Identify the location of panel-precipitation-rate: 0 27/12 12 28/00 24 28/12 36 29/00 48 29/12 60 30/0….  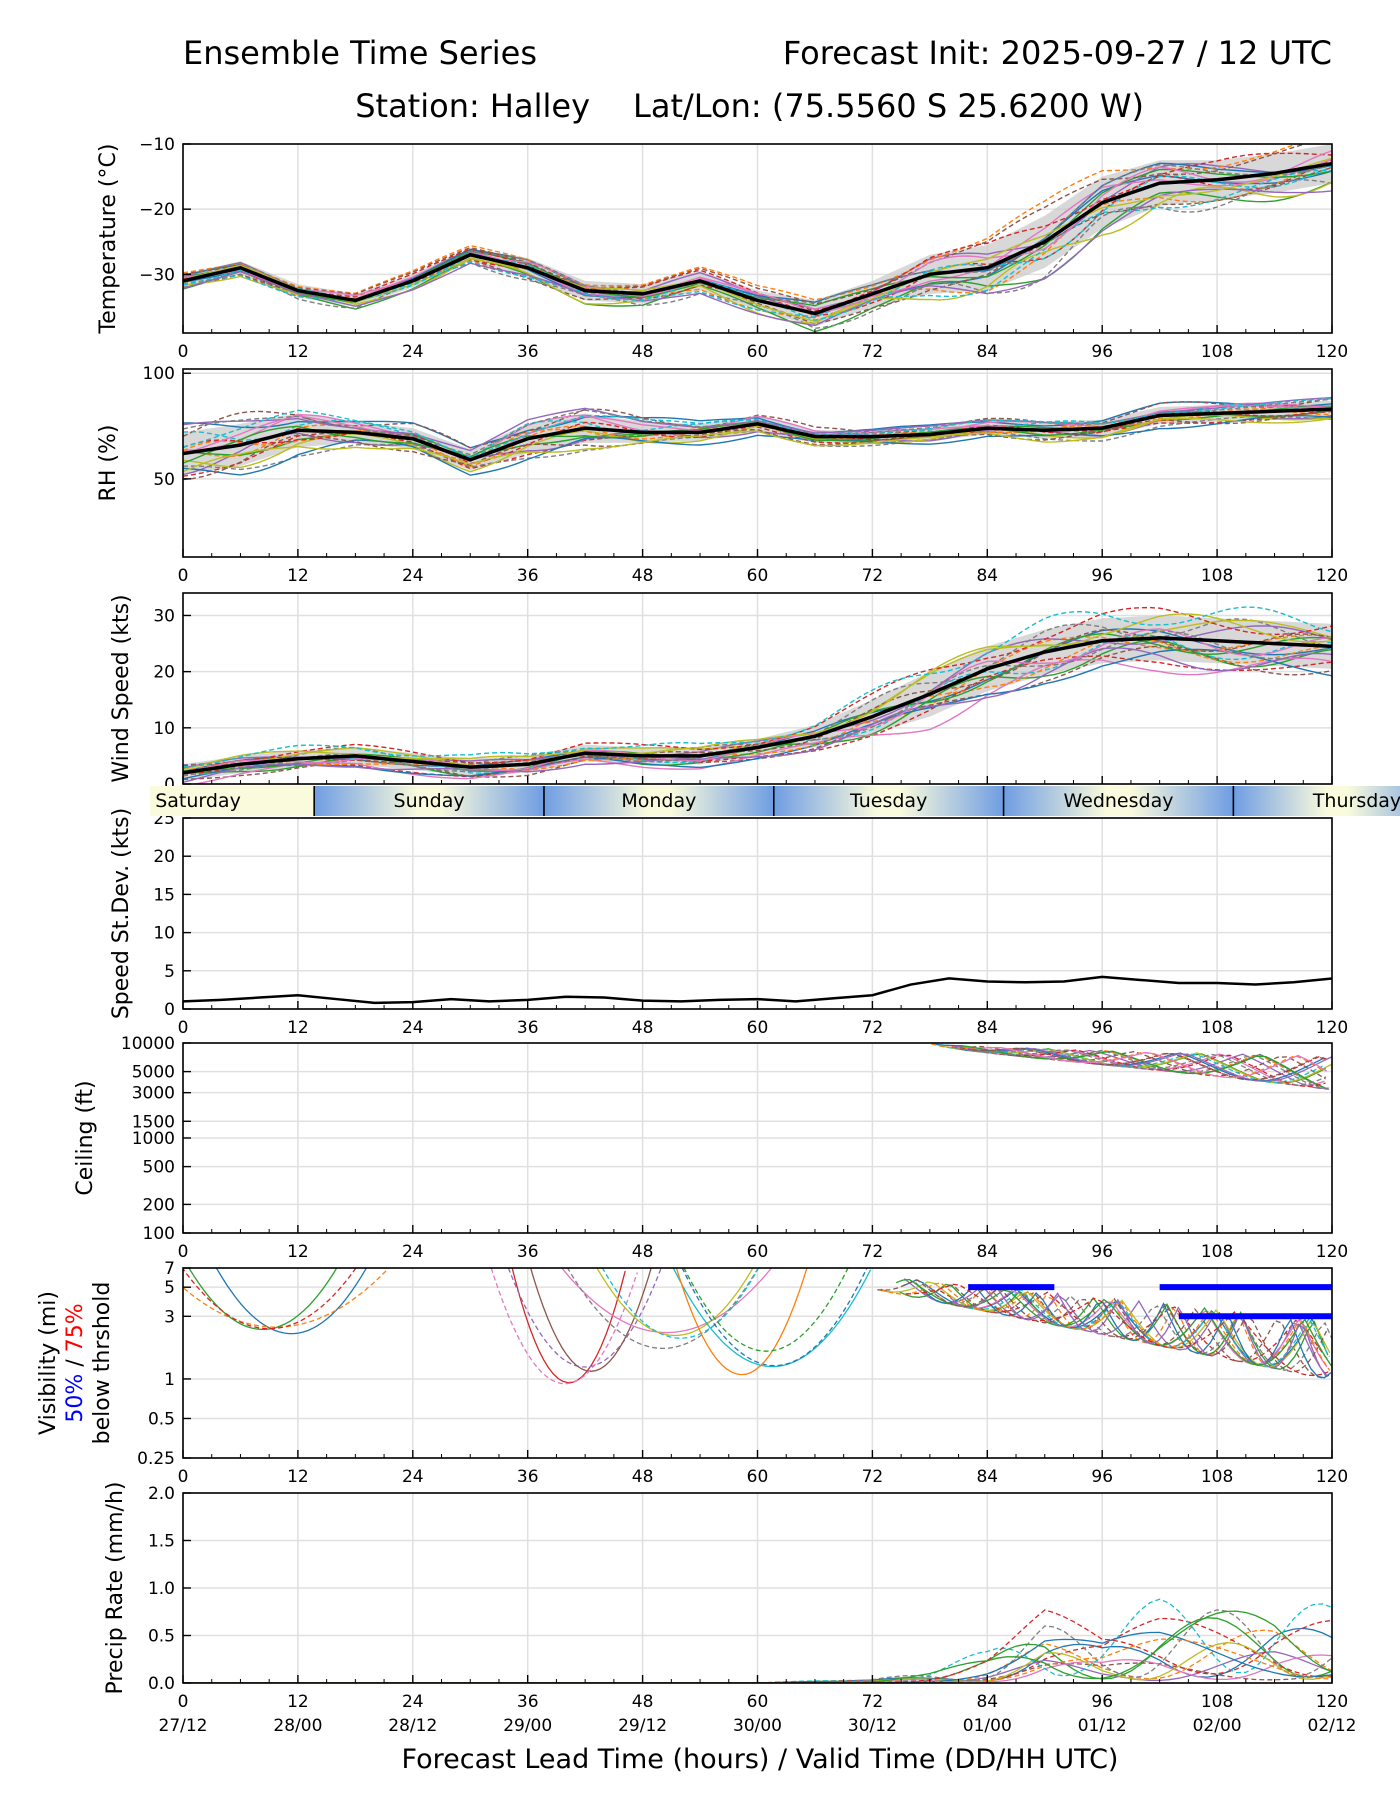
(730, 1609).